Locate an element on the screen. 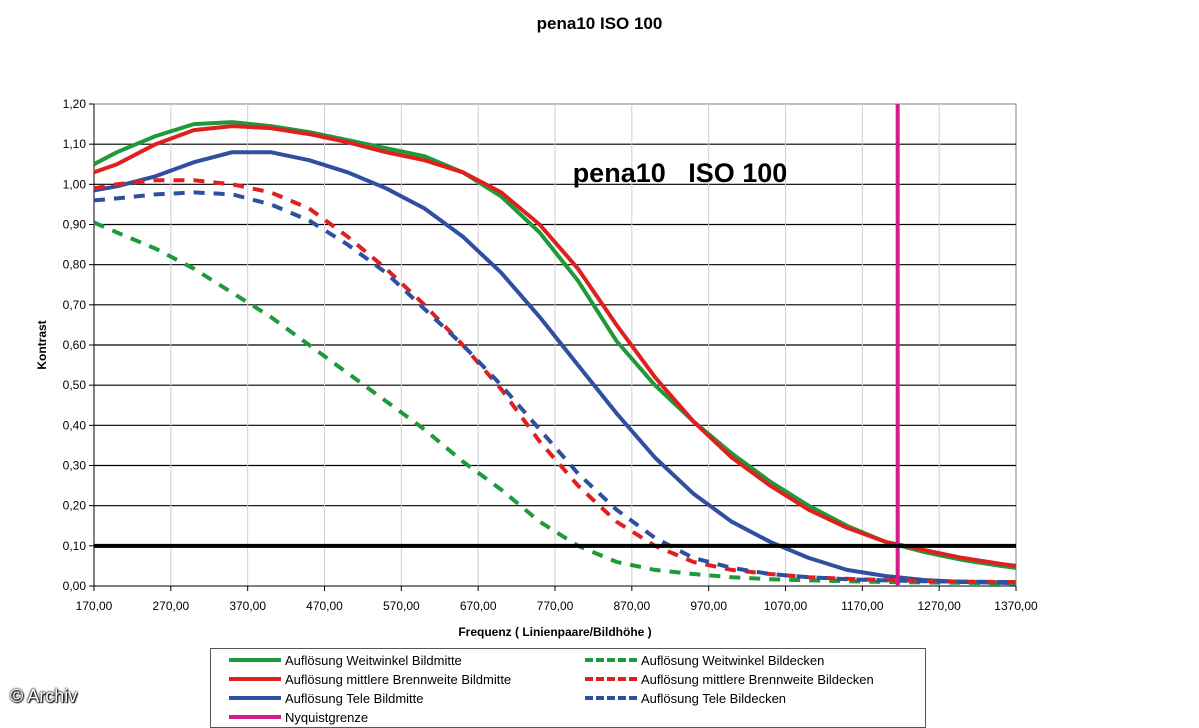 Image resolution: width=1199 pixels, height=728 pixels. y-tick-label: 0,40 is located at coordinates (75, 425).